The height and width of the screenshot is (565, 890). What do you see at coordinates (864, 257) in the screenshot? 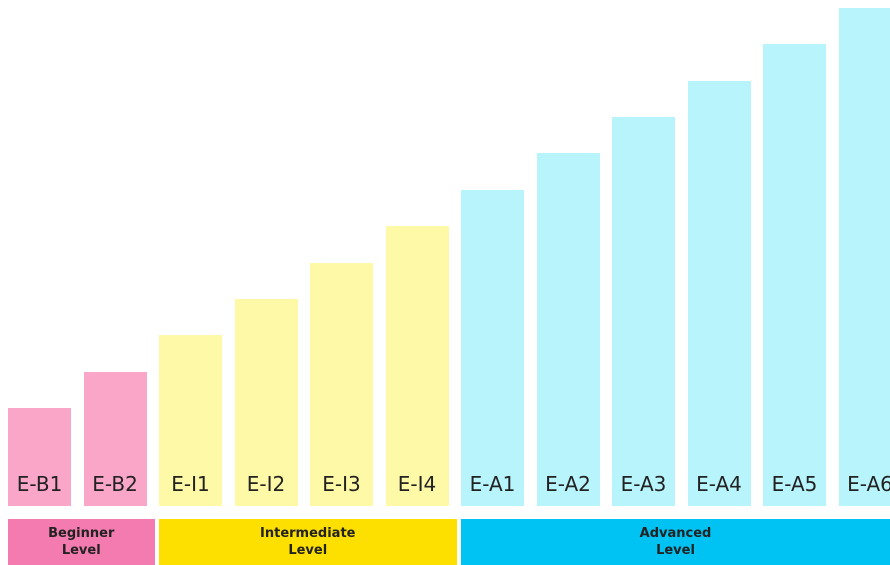
I see `step-bar-e-a6: E-A6` at bounding box center [864, 257].